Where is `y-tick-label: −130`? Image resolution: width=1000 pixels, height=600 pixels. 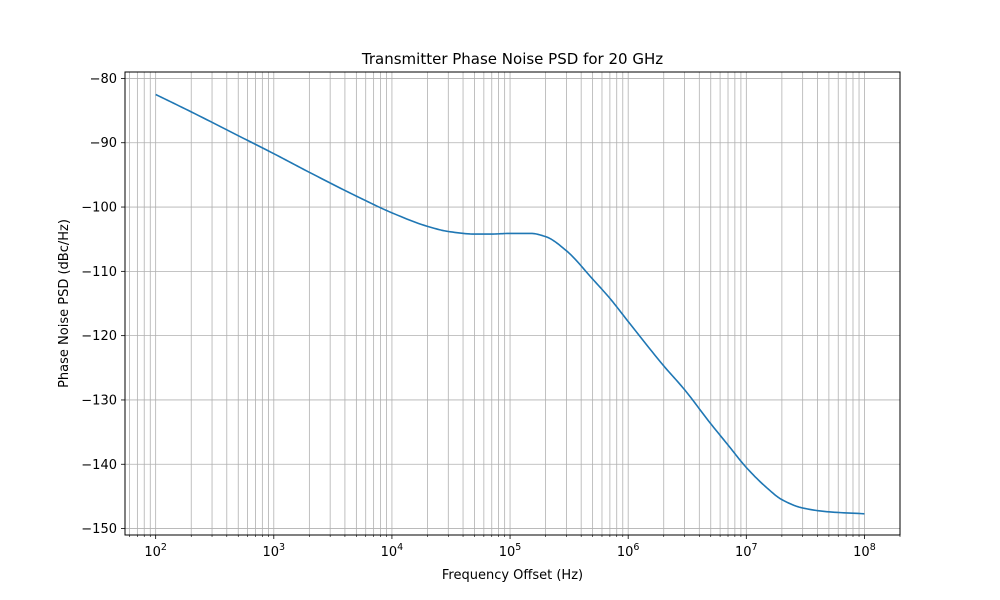
y-tick-label: −130 is located at coordinates (99, 400).